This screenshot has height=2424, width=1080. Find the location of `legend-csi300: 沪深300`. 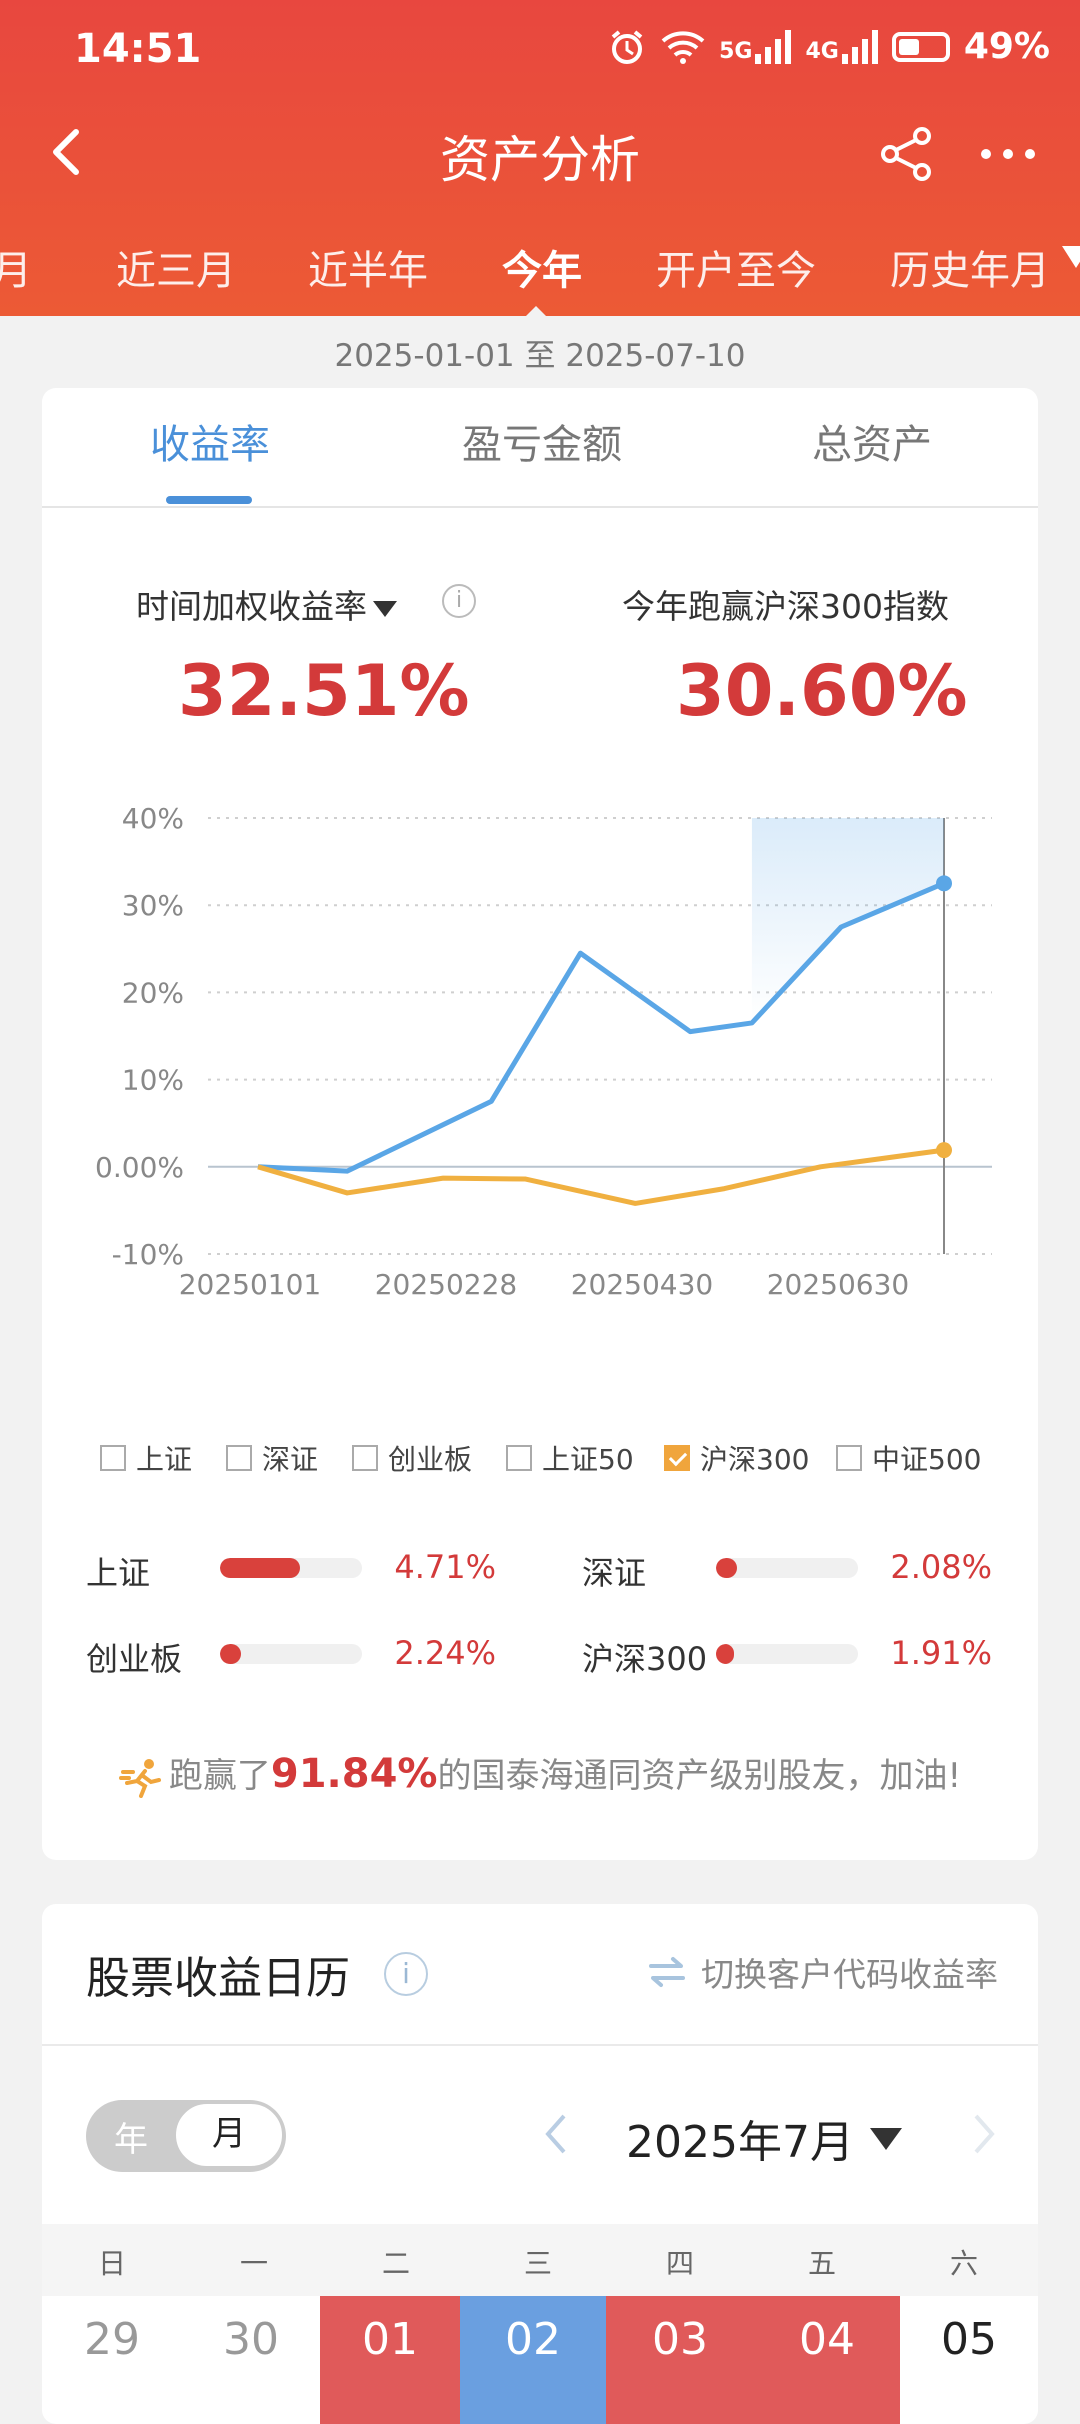

legend-csi300: 沪深300 is located at coordinates (736, 1458).